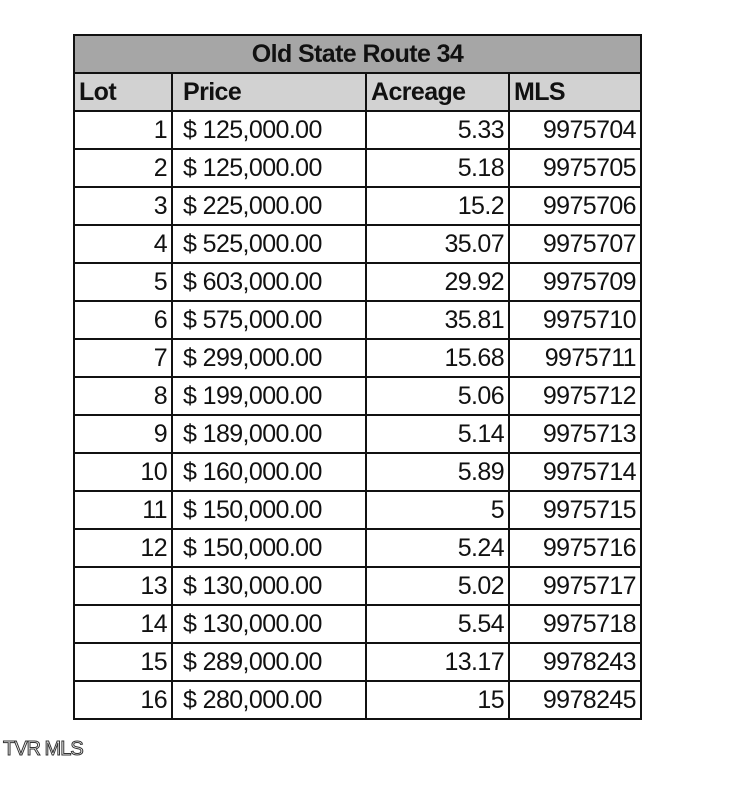  What do you see at coordinates (269, 92) in the screenshot?
I see `header-price: Price` at bounding box center [269, 92].